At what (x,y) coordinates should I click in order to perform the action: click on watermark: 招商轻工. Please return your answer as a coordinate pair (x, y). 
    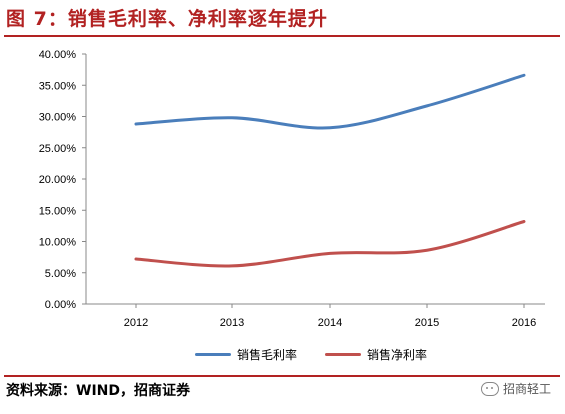
    Looking at the image, I should click on (515, 388).